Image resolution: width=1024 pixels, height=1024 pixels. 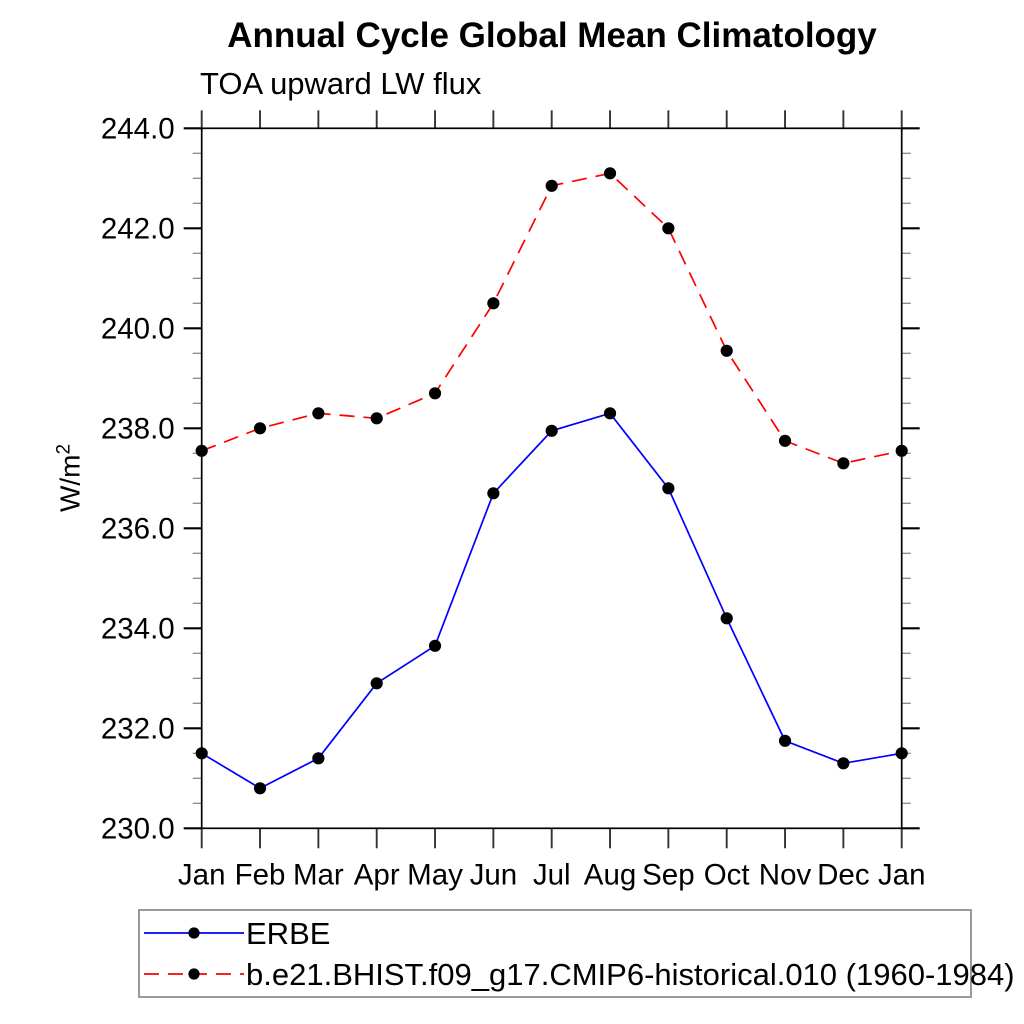 I want to click on y-tick-label: 230.0, so click(x=138, y=828).